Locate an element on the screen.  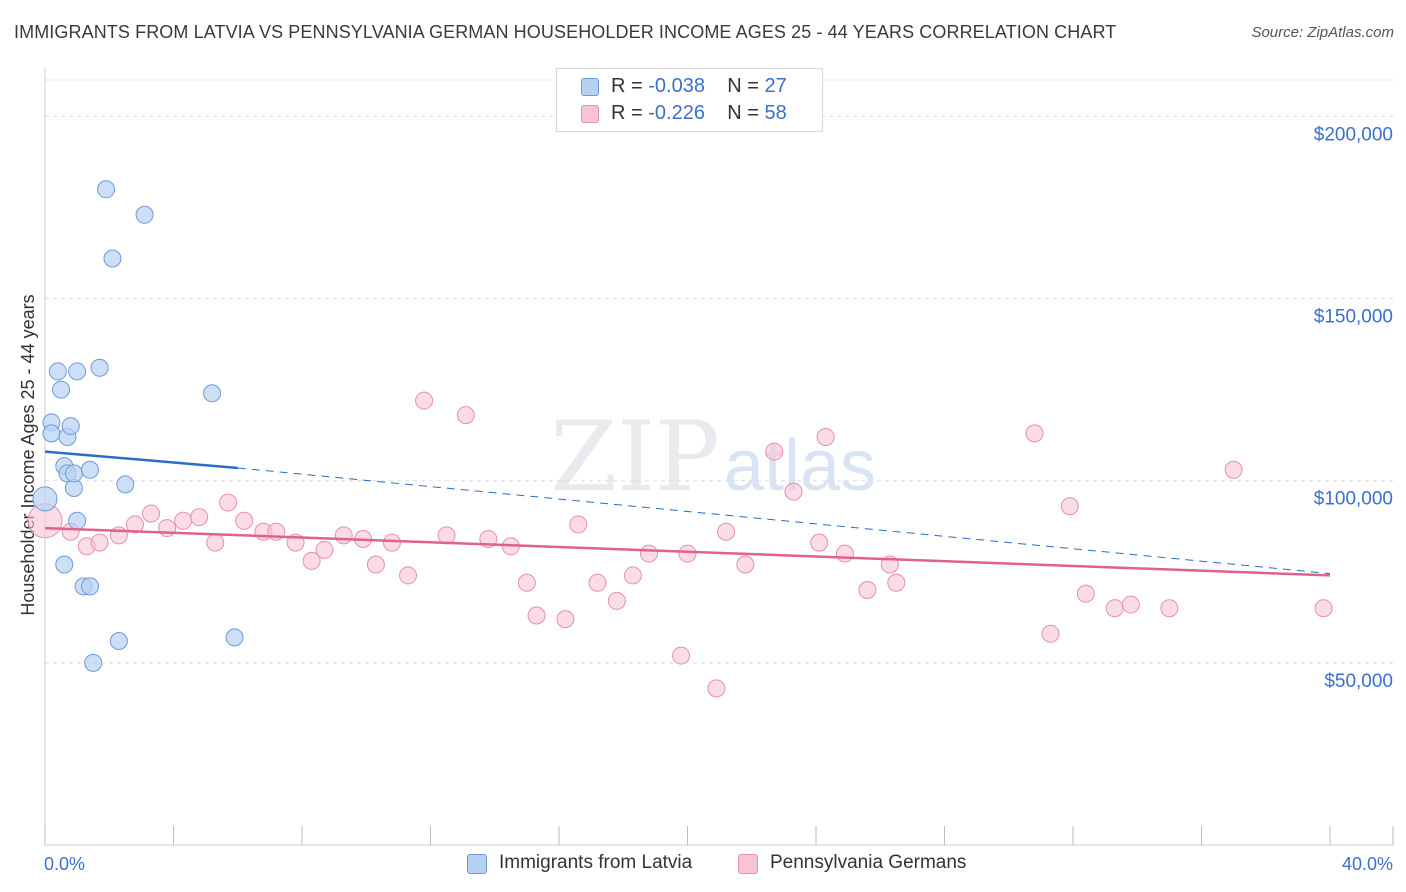
pennsylvania-germans-trend-line is located at coordinates (687, 551).